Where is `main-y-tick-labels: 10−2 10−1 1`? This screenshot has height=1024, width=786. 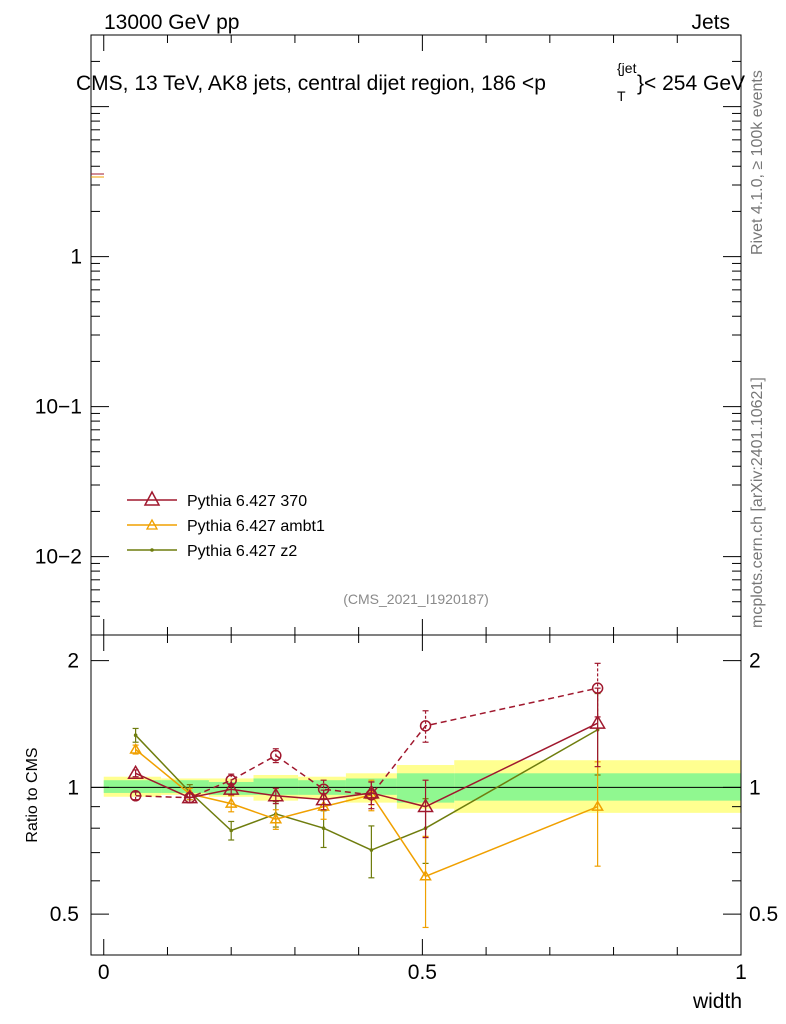 main-y-tick-labels: 10−2 10−1 1 is located at coordinates (58, 407).